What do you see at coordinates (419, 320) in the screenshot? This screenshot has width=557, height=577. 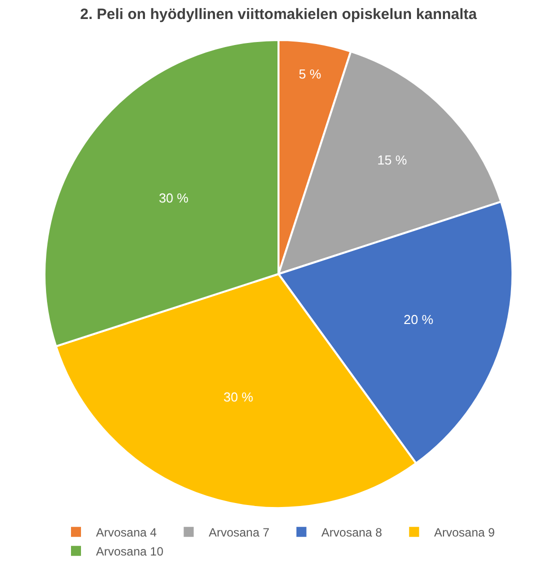 I see `data-label: 20 %` at bounding box center [419, 320].